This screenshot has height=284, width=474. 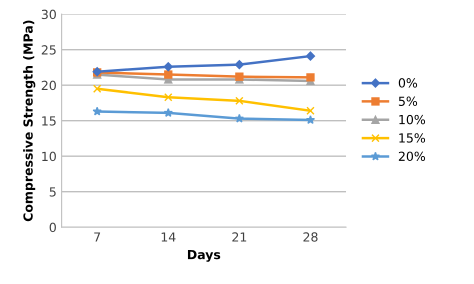 What do you see at coordinates (53, 227) in the screenshot?
I see `y-tick-label: 0` at bounding box center [53, 227].